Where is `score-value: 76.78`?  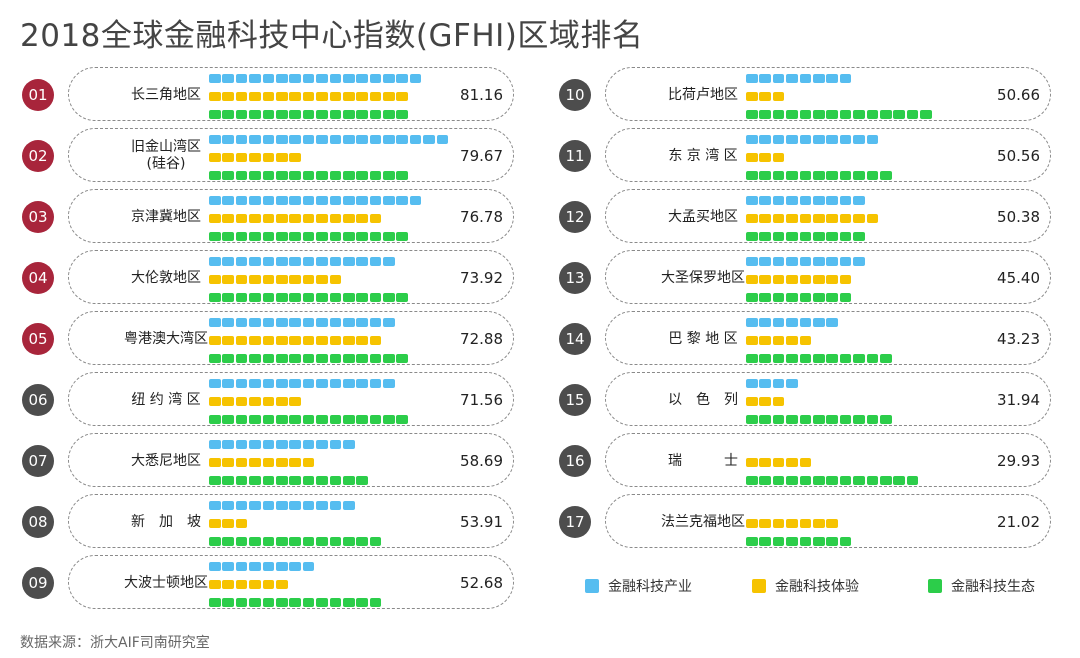
score-value: 76.78 is located at coordinates (481, 217).